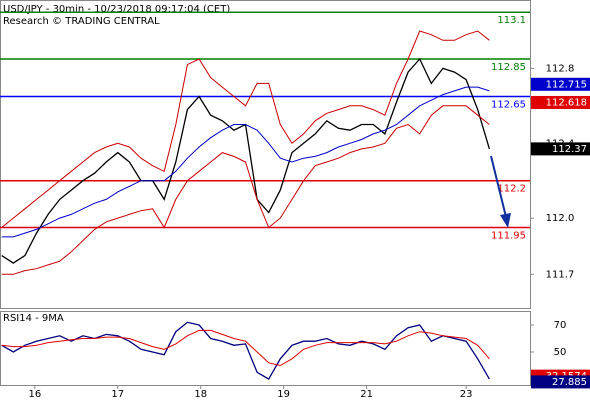 The image size is (590, 400). I want to click on x-tick-label: 17, so click(117, 394).